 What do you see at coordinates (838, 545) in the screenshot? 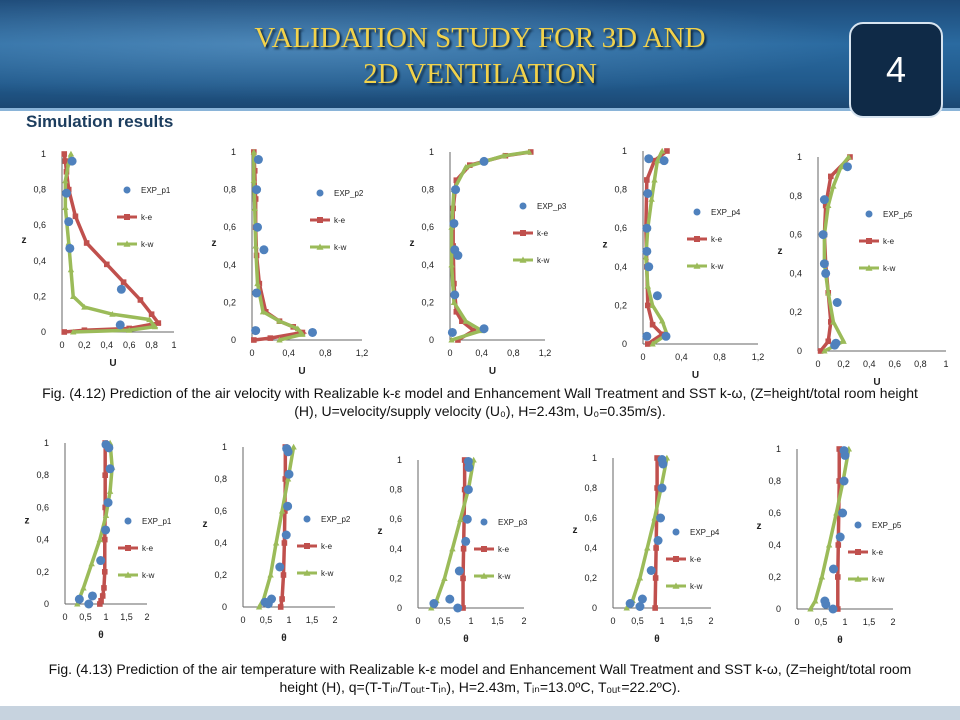
I see `chart10-ke-marker` at bounding box center [838, 545].